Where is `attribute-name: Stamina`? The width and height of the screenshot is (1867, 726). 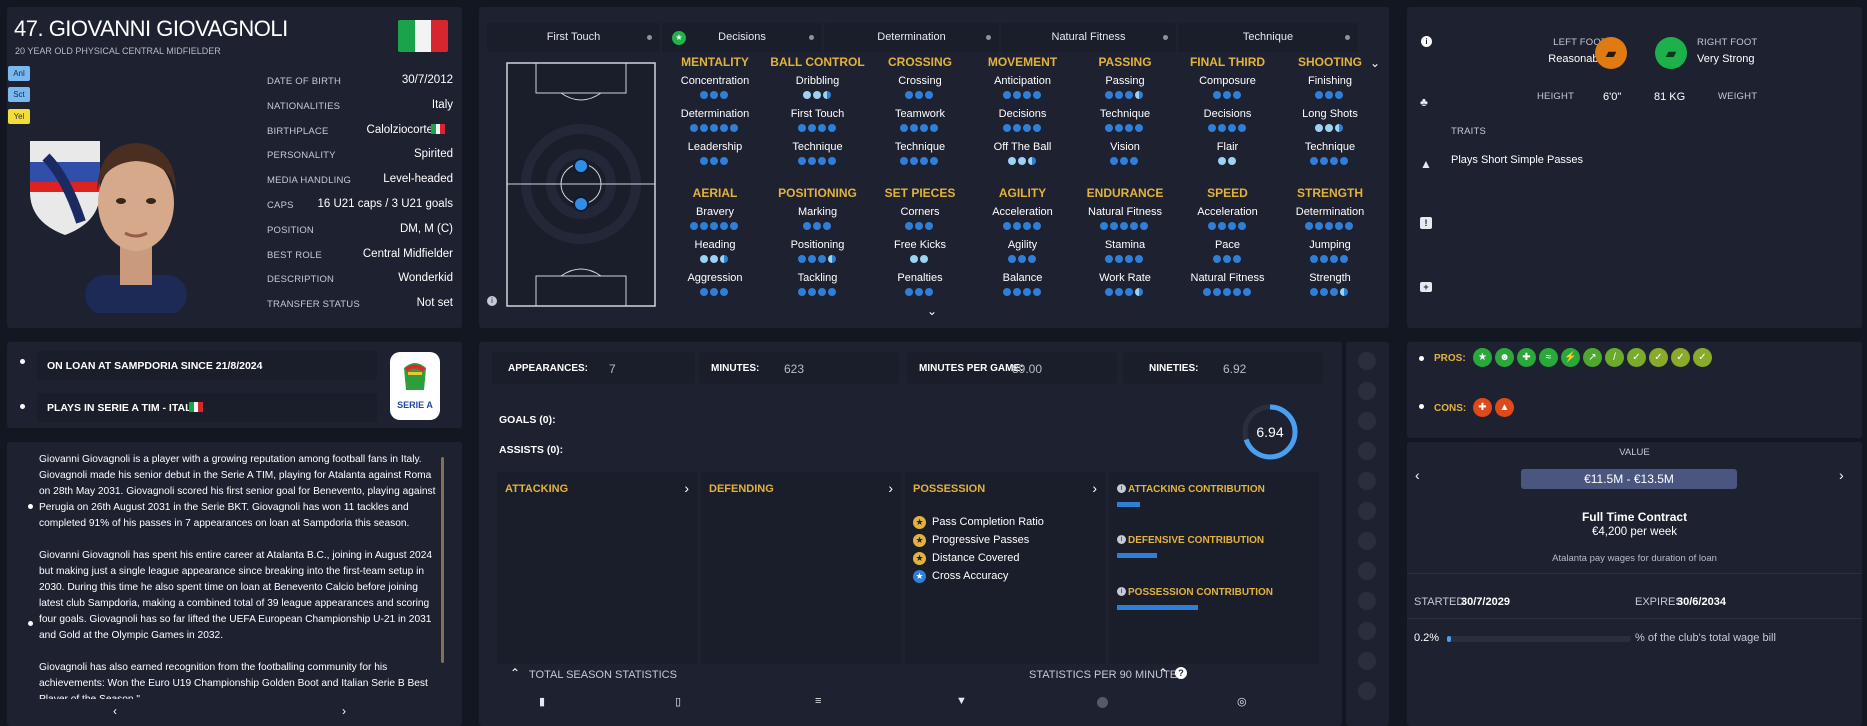 attribute-name: Stamina is located at coordinates (1125, 245).